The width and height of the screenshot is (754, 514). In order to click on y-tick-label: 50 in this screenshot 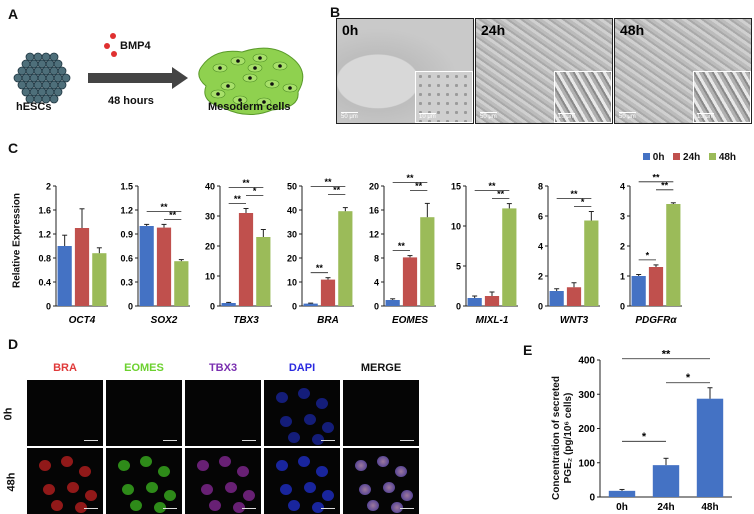, I will do `click(292, 187)`.